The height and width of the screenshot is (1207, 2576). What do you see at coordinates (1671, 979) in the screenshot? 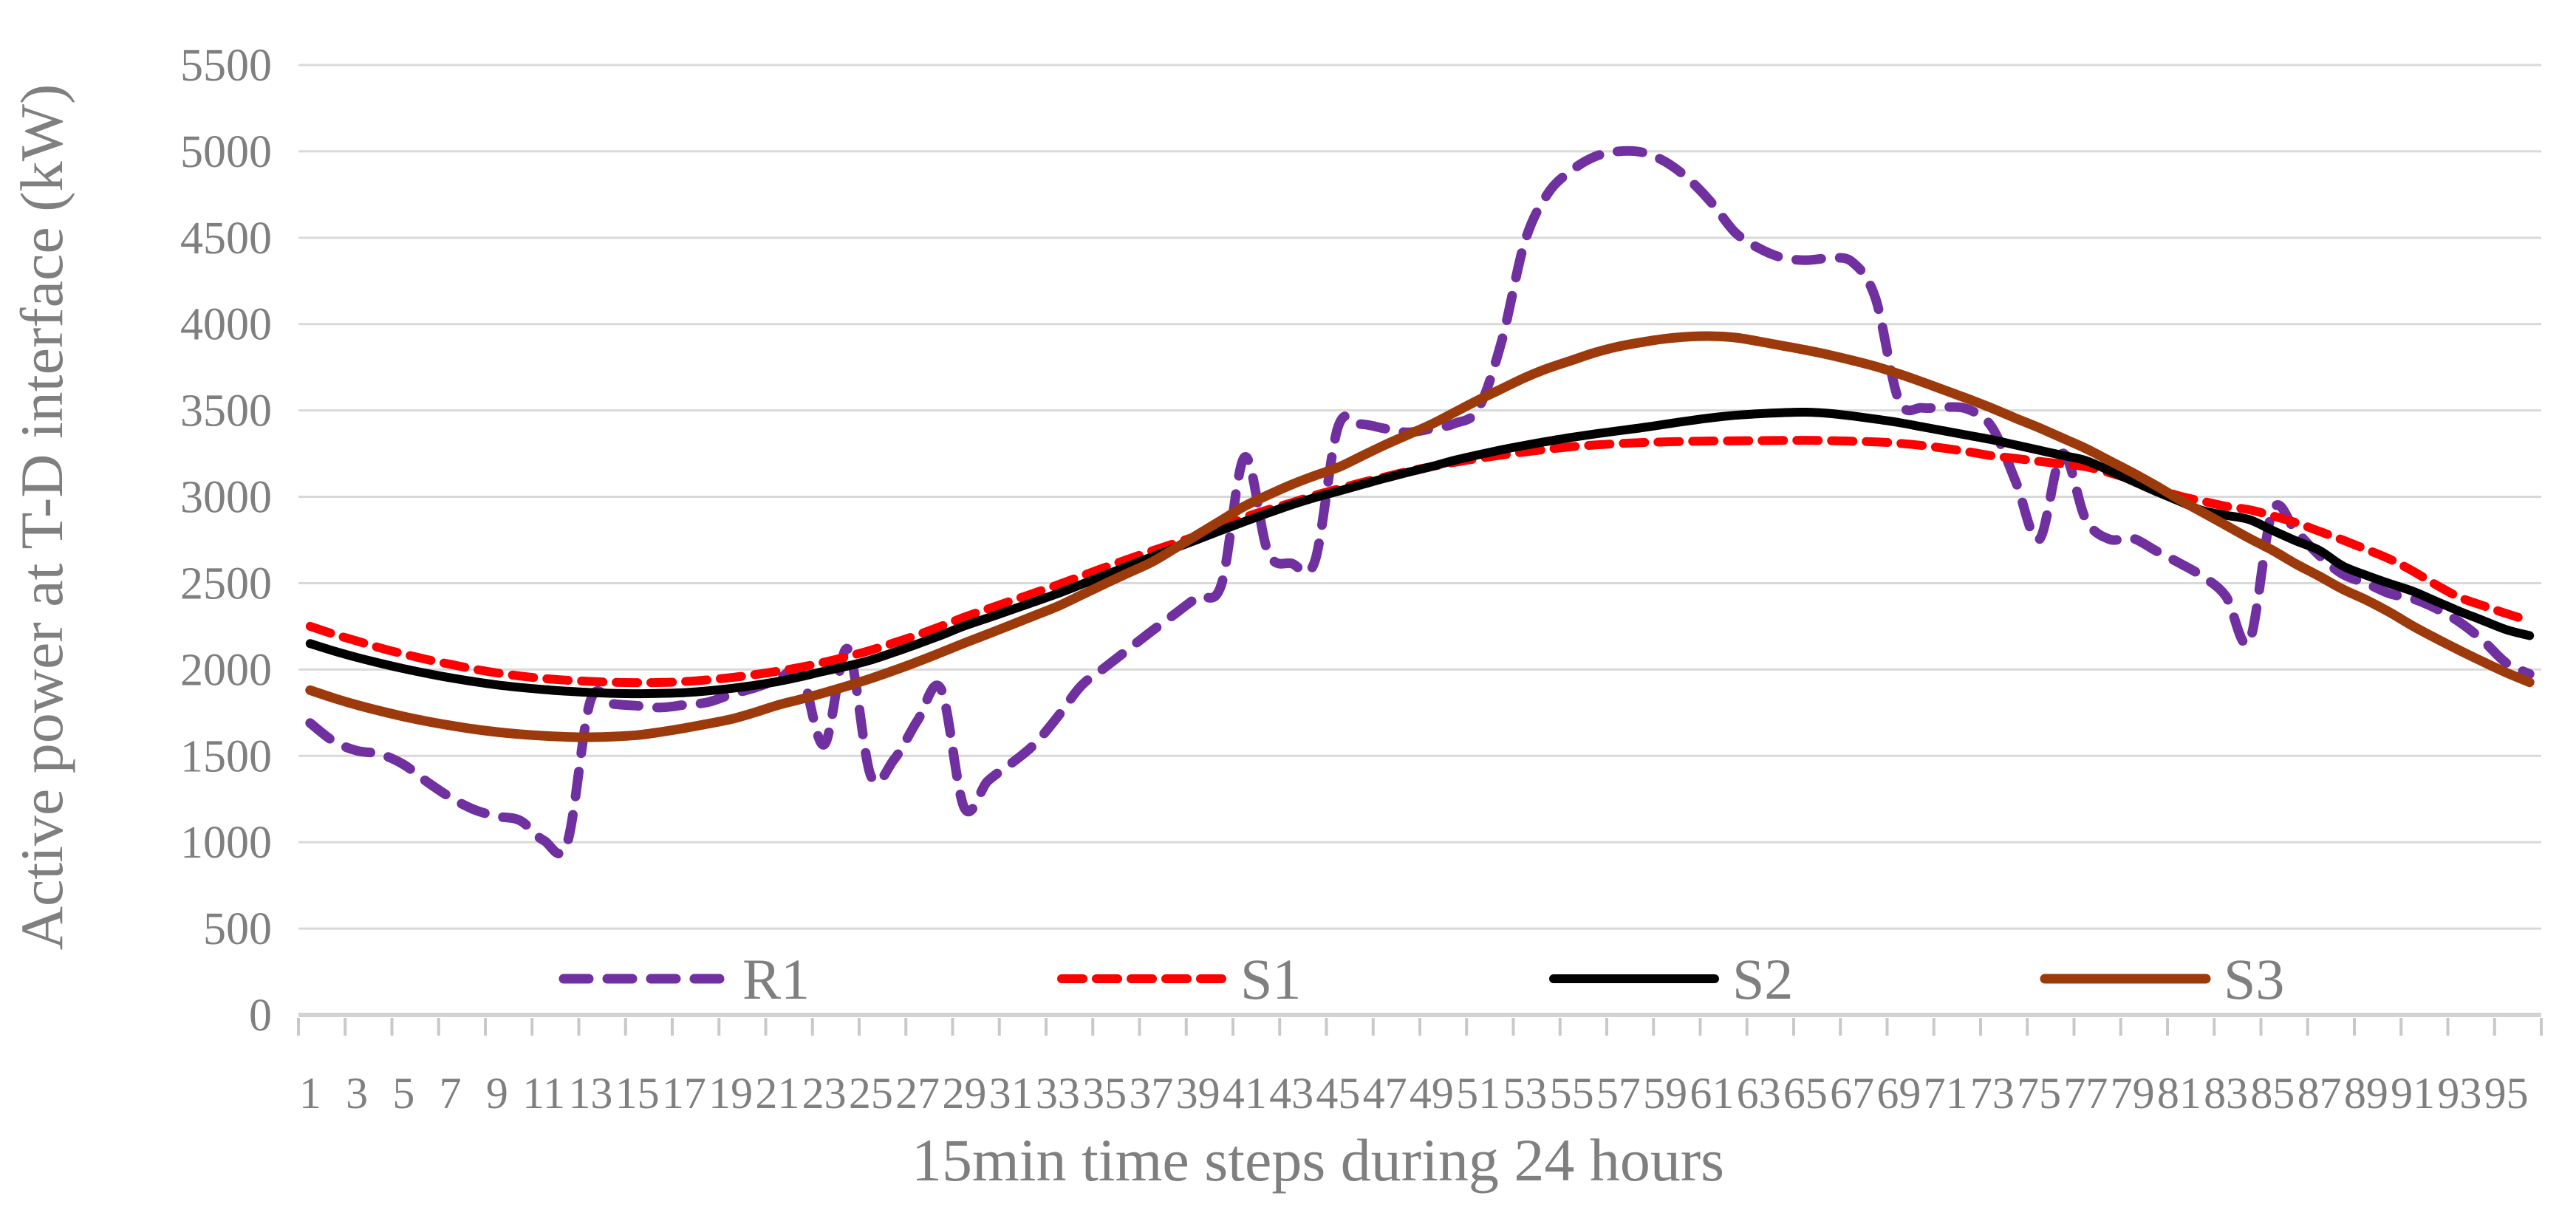
I see `legend-item-S2: S2` at bounding box center [1671, 979].